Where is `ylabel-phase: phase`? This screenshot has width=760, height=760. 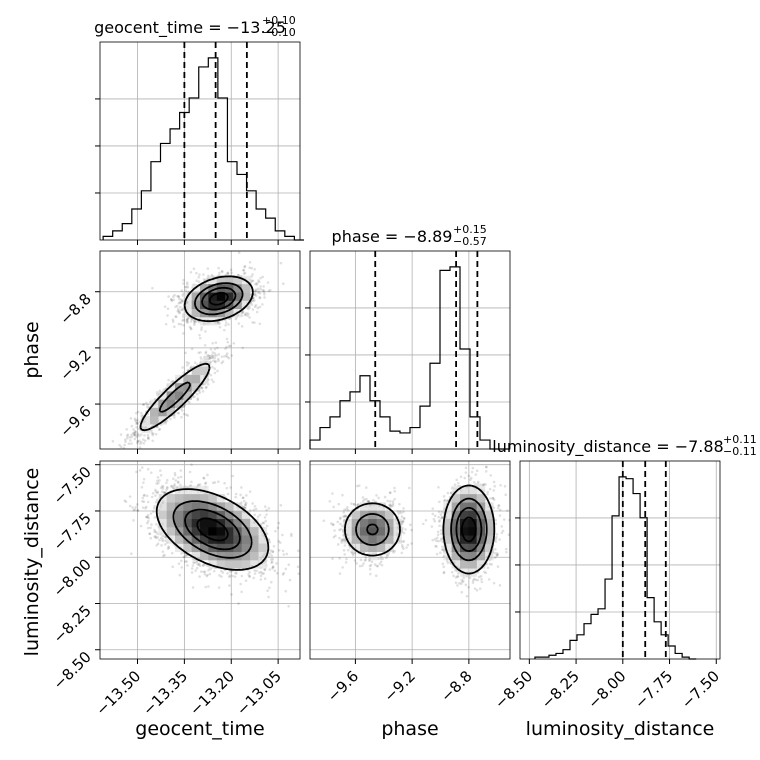
ylabel-phase: phase is located at coordinates (32, 349).